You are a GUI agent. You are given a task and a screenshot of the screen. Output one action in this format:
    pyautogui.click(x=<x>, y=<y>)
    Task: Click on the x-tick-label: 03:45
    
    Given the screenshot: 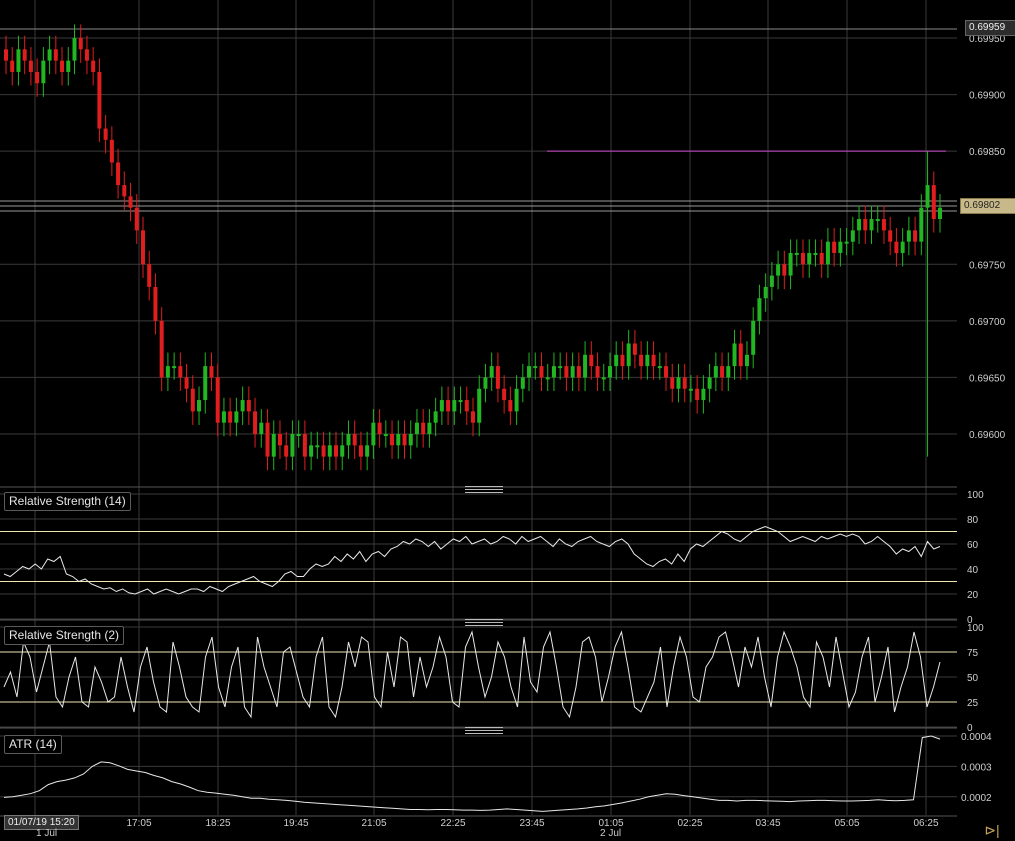 What is the action you would take?
    pyautogui.click(x=767, y=823)
    